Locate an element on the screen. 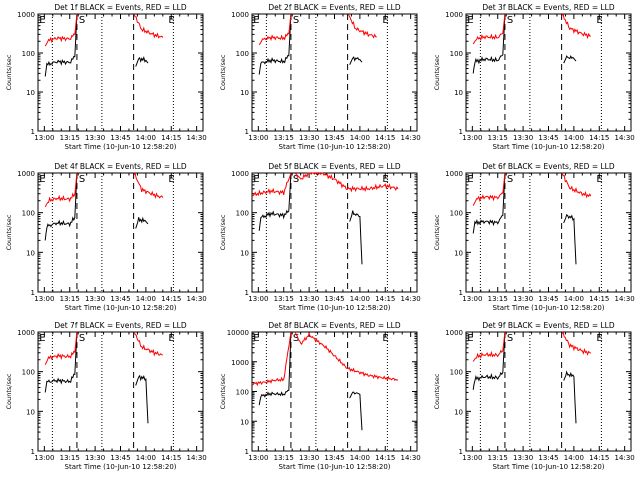  y-tick-label: 10000 is located at coordinates (238, 333).